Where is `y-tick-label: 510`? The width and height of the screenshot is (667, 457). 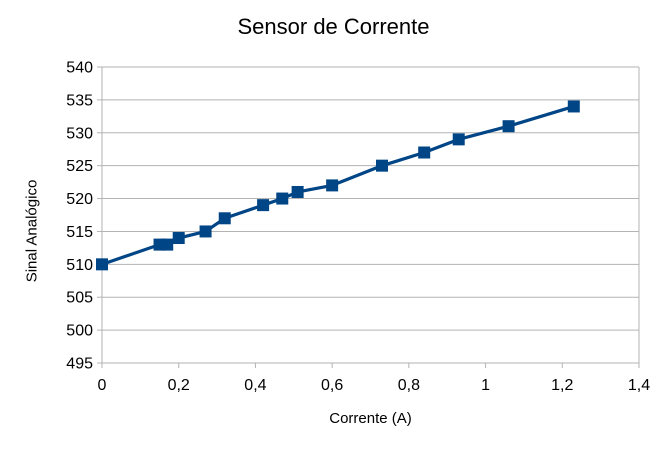 y-tick-label: 510 is located at coordinates (79, 265).